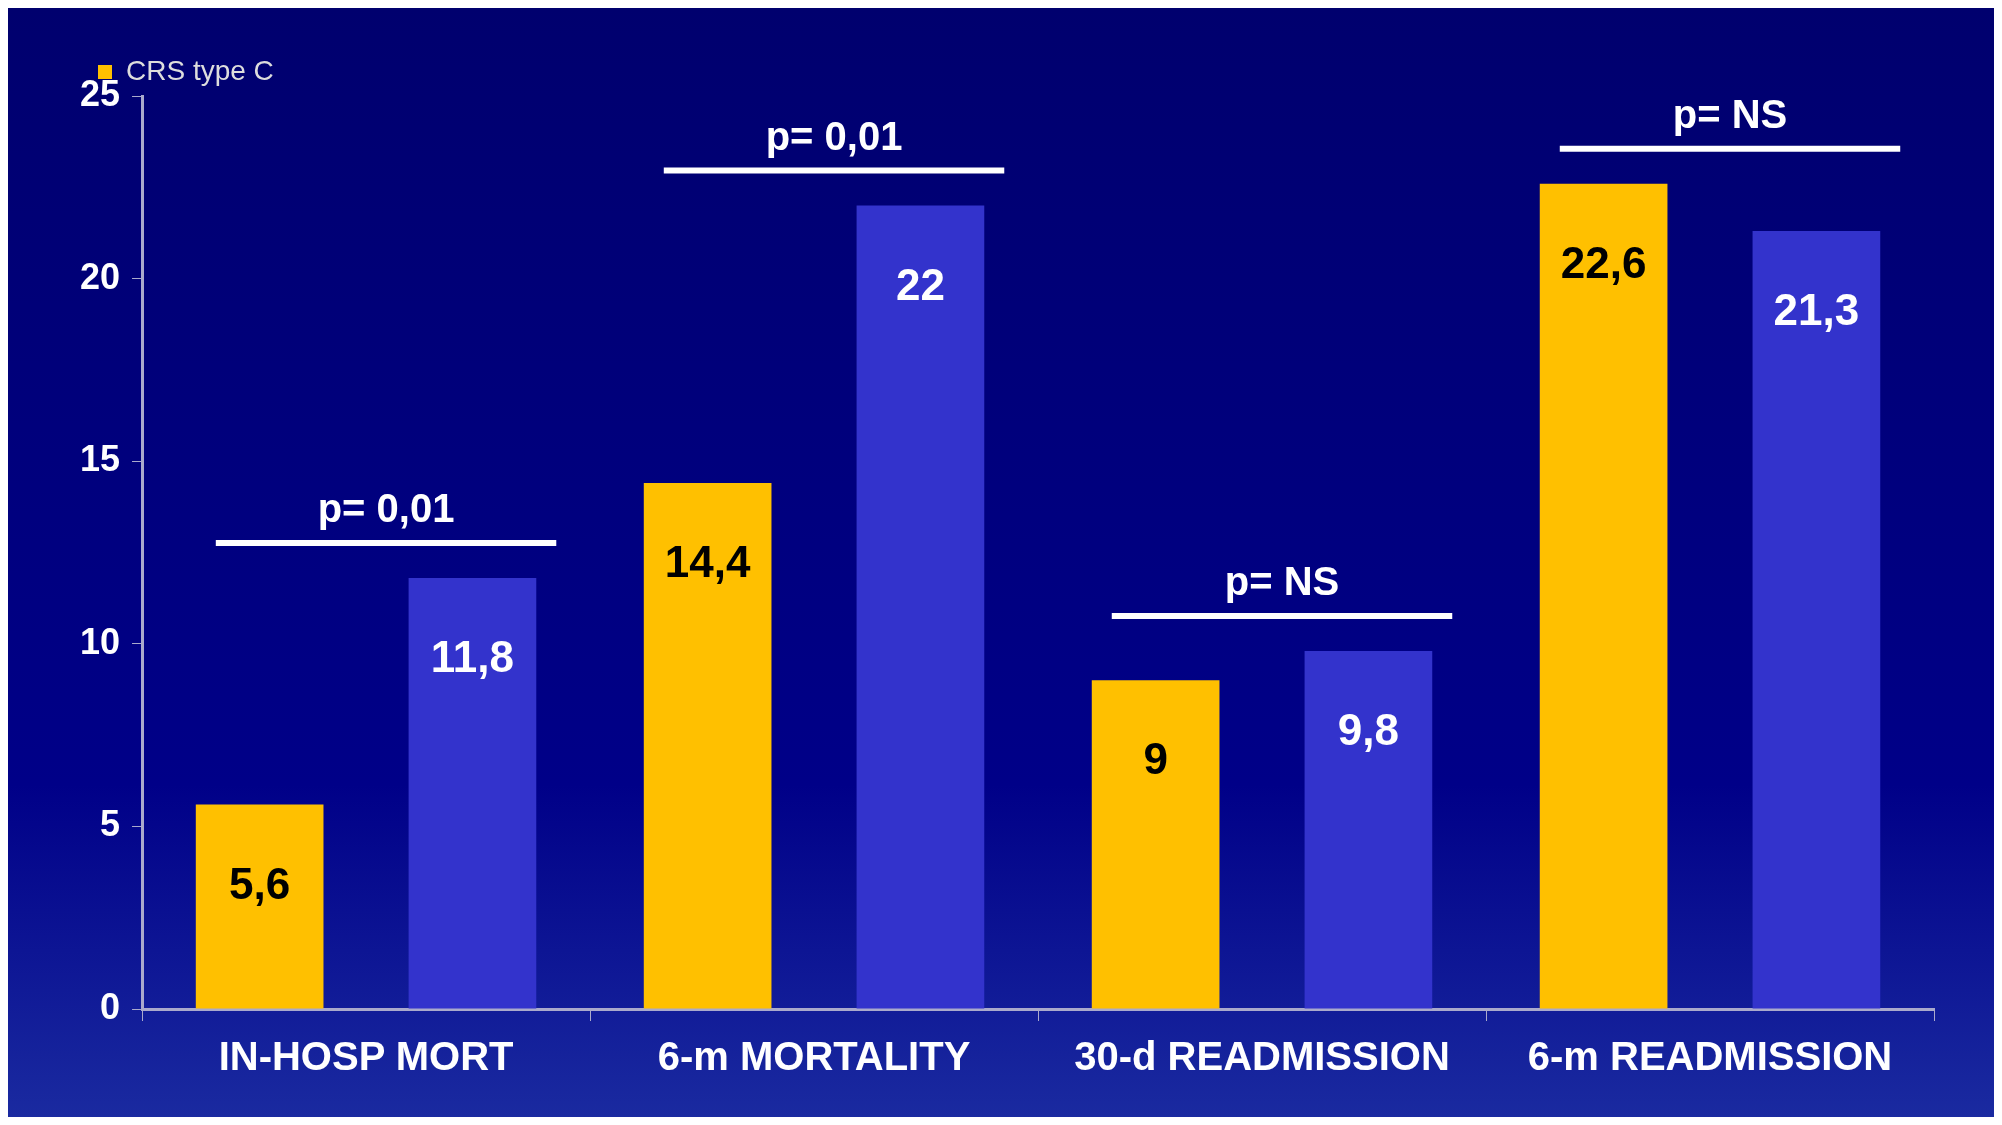 This screenshot has width=2002, height=1125. Describe the element at coordinates (707, 562) in the screenshot. I see `data-label: 14,4` at that location.